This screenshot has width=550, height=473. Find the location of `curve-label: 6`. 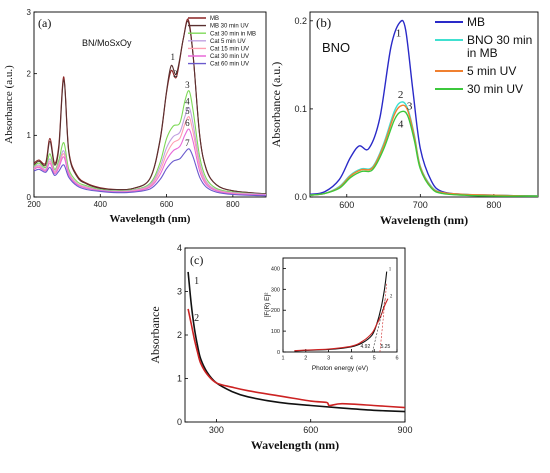

curve-label: 6 is located at coordinates (187, 123).